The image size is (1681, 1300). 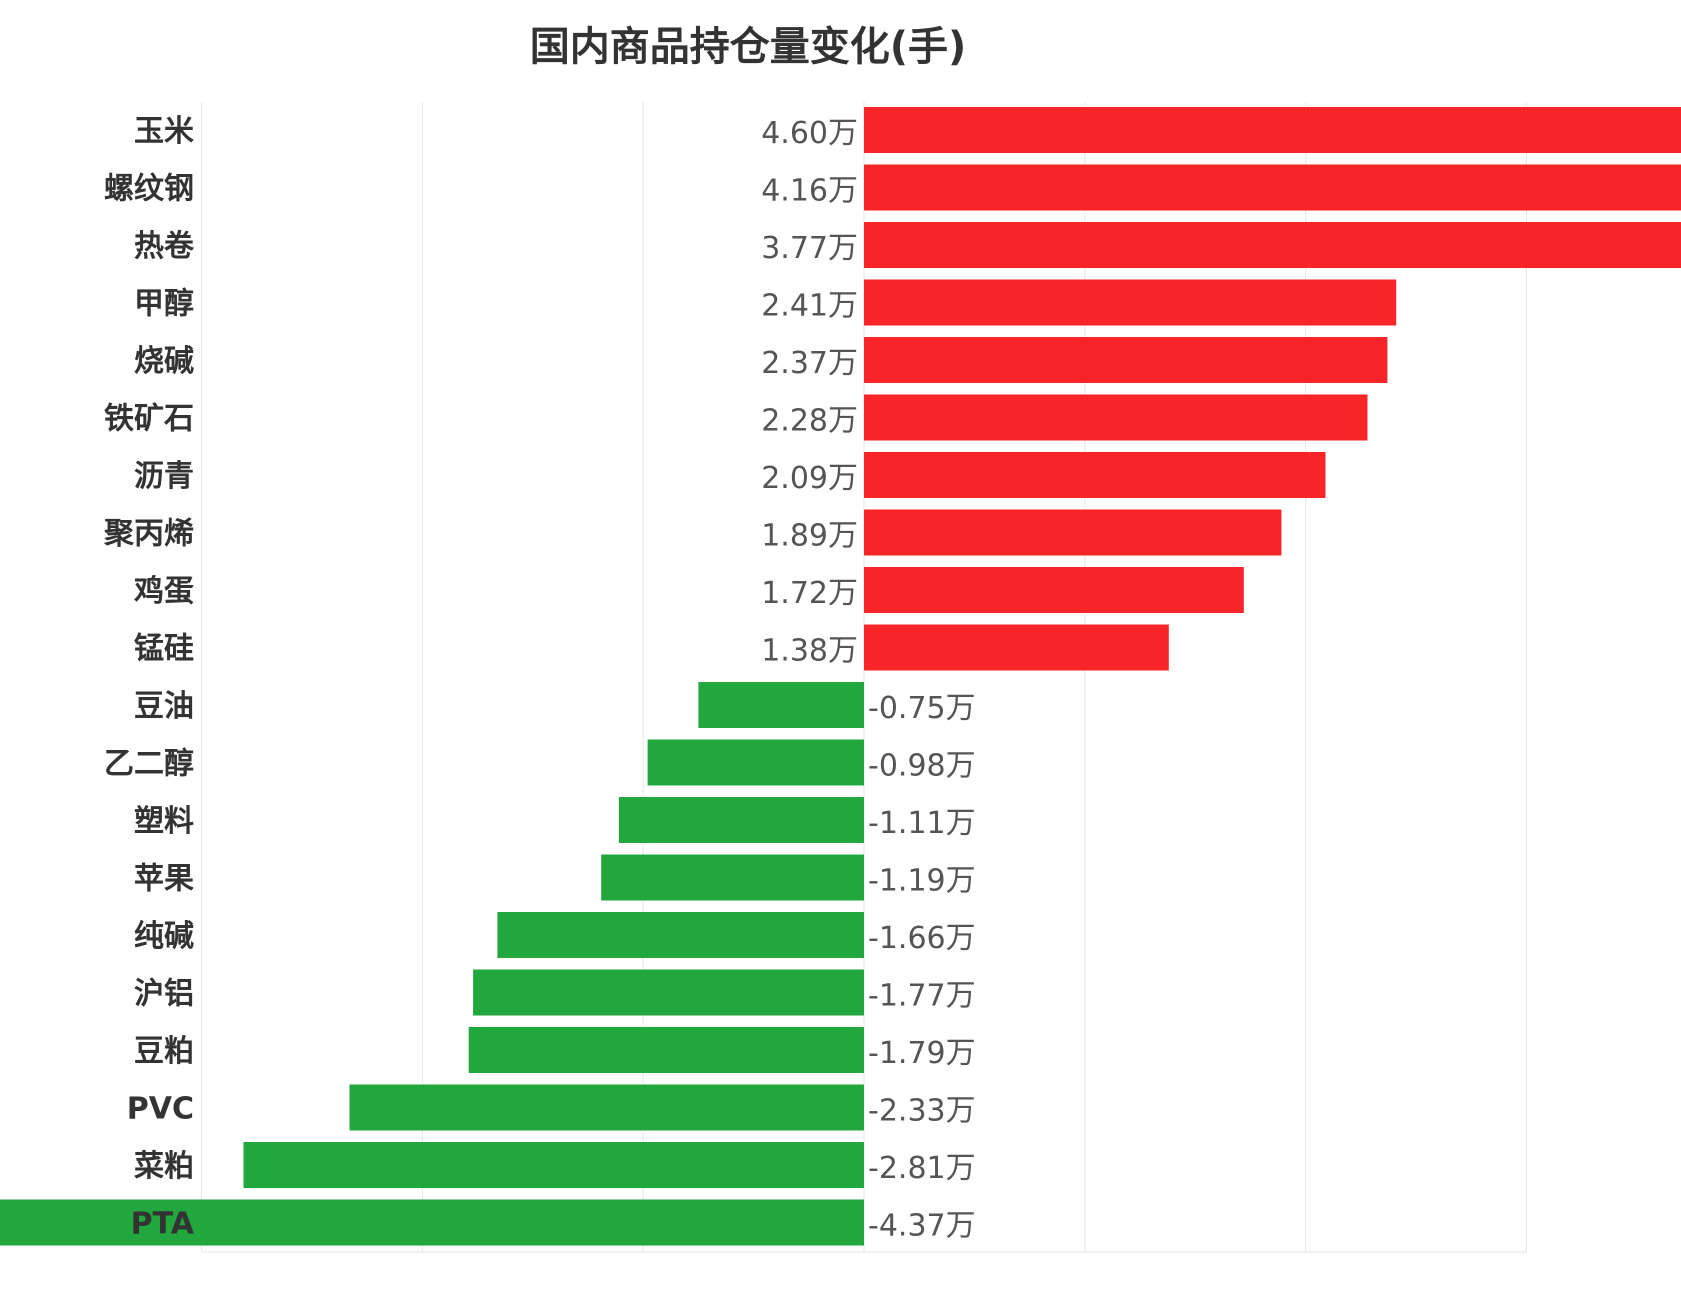 I want to click on category-label: PVC, so click(x=160, y=1109).